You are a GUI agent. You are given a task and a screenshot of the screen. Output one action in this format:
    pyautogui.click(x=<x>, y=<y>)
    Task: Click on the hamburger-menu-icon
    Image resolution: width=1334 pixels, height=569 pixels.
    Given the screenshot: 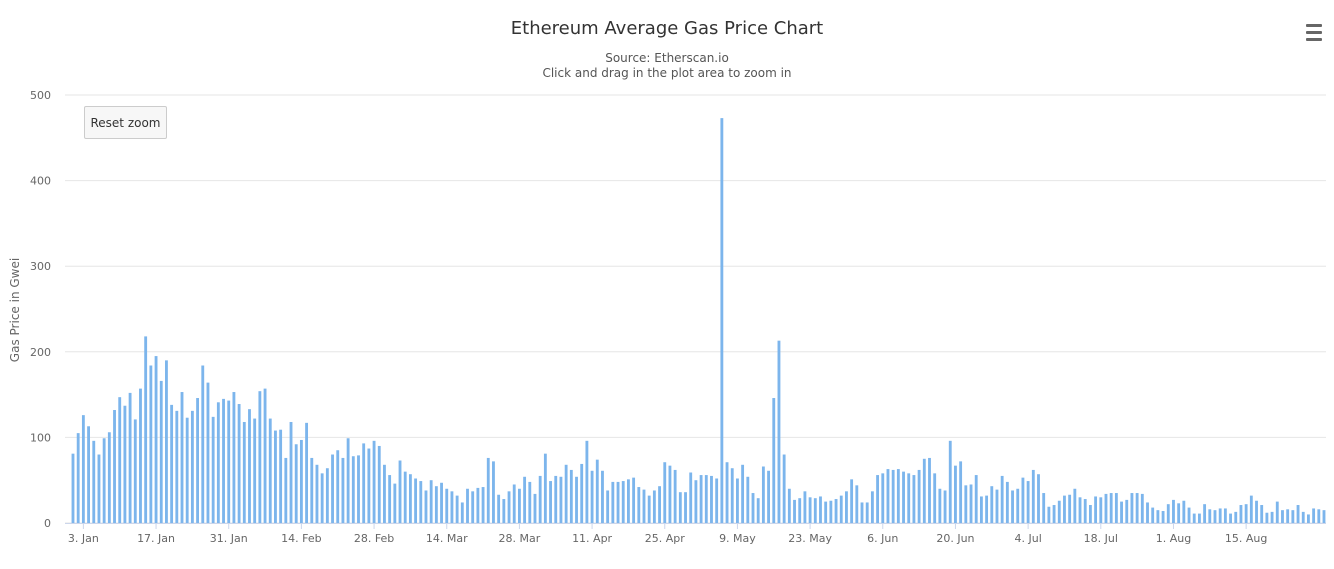 What is the action you would take?
    pyautogui.click(x=1314, y=32)
    